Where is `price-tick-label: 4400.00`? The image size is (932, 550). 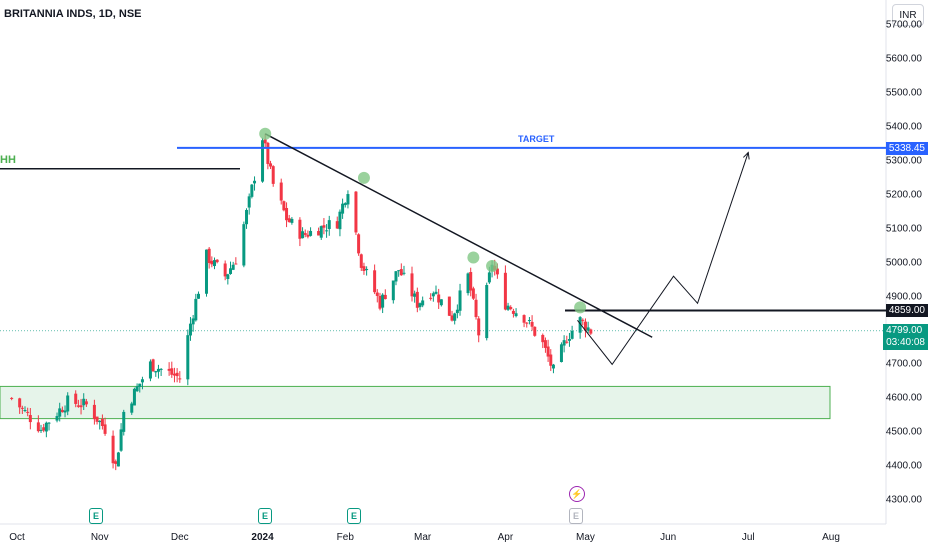
price-tick-label: 4400.00 is located at coordinates (903, 466).